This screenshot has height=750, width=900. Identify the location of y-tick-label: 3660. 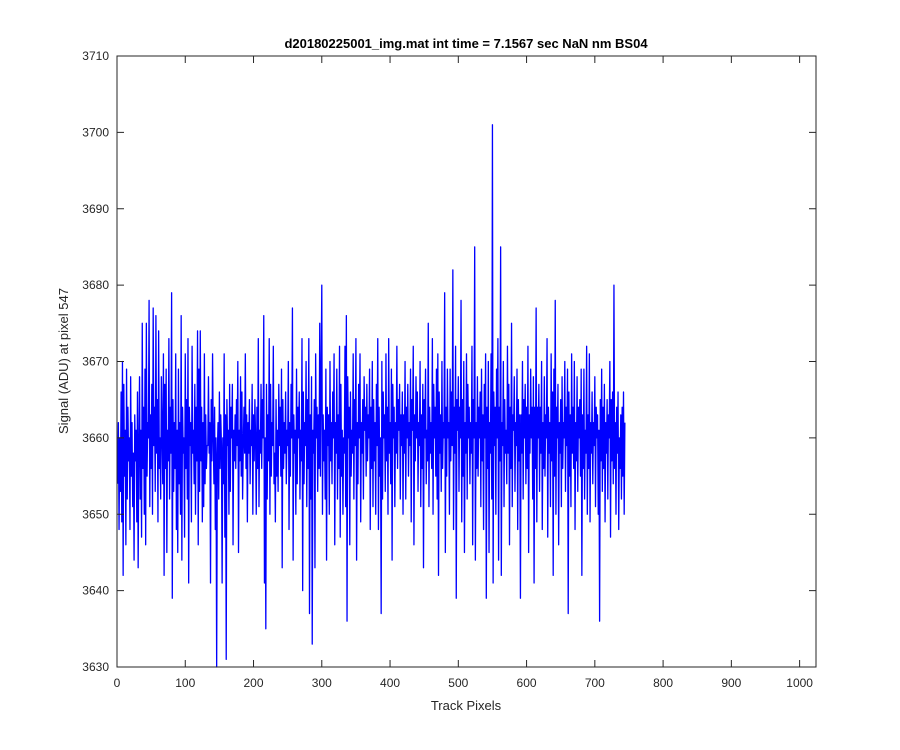
(95, 438).